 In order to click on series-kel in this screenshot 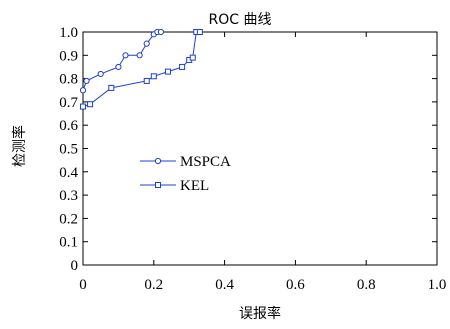, I will do `click(141, 69)`.